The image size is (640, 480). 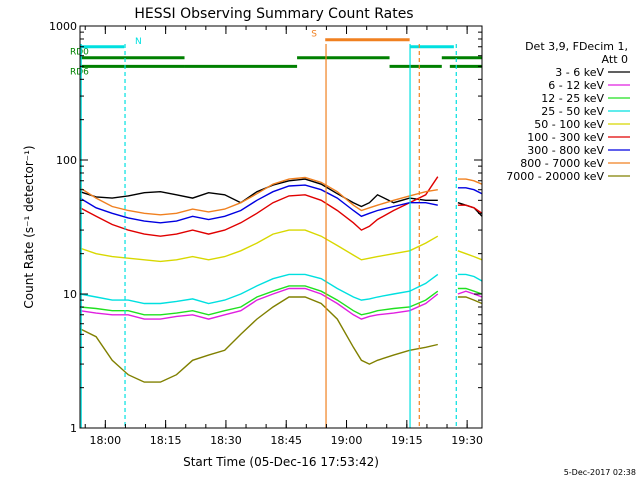 I want to click on chart-title: HESSI Observing Summary Count Rates, so click(x=273, y=14).